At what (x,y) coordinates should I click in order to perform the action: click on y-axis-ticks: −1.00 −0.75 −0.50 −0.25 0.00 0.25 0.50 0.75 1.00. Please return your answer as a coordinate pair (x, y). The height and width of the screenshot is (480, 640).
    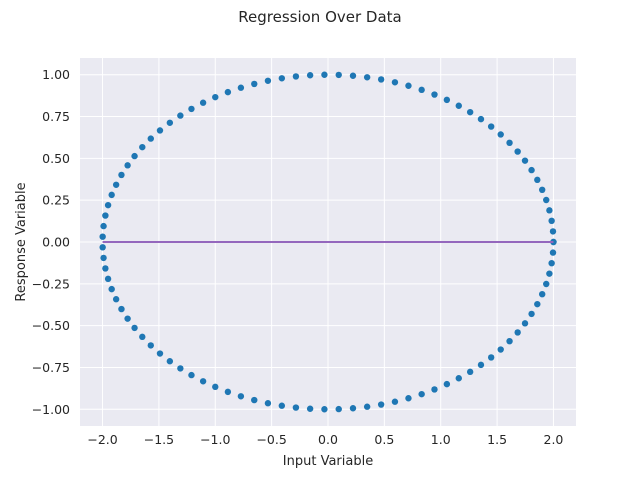
    Looking at the image, I should click on (51, 242).